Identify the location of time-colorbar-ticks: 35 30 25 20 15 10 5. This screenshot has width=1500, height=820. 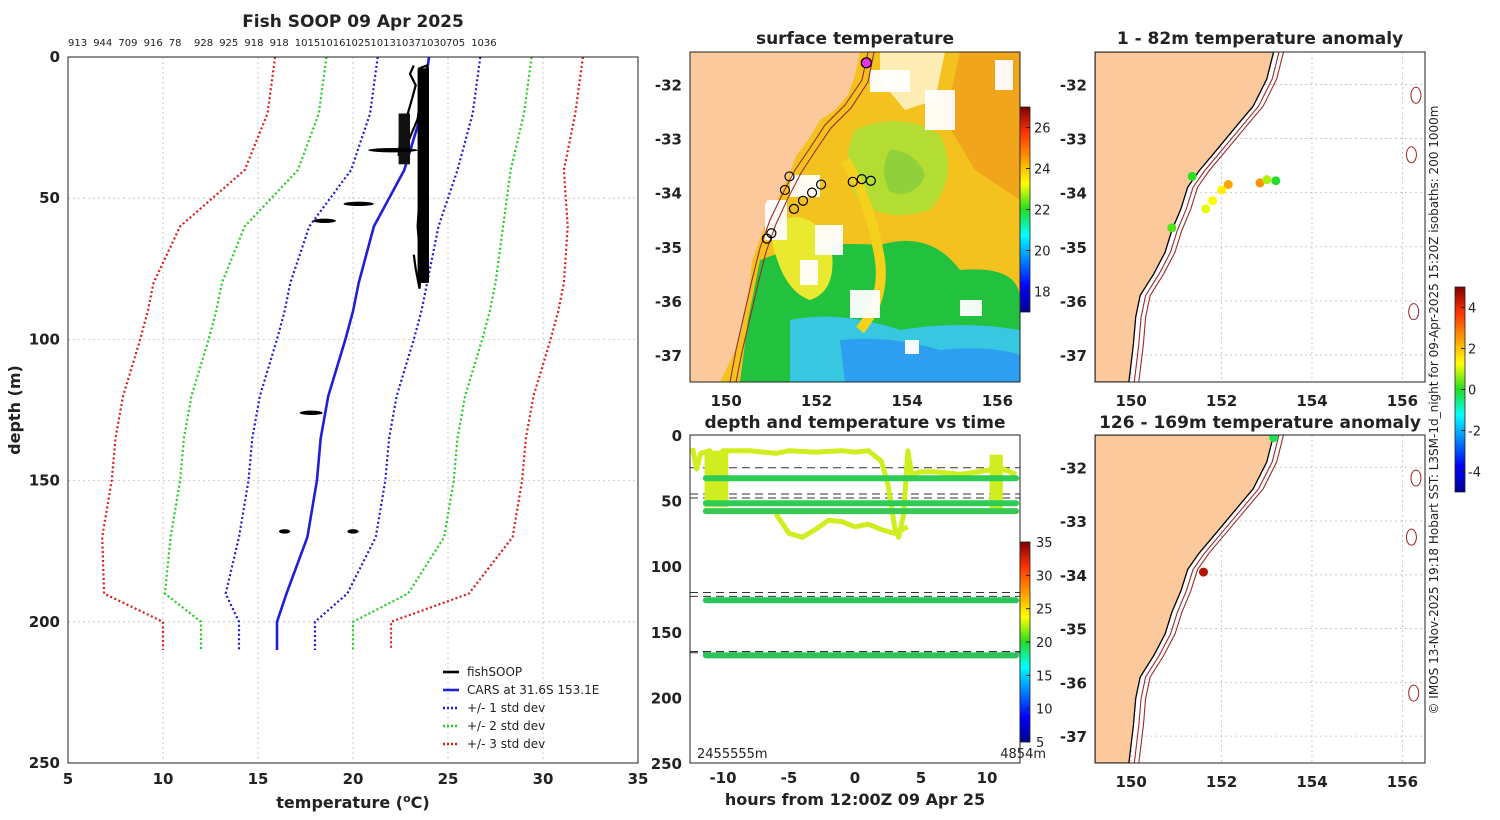
(1039, 643).